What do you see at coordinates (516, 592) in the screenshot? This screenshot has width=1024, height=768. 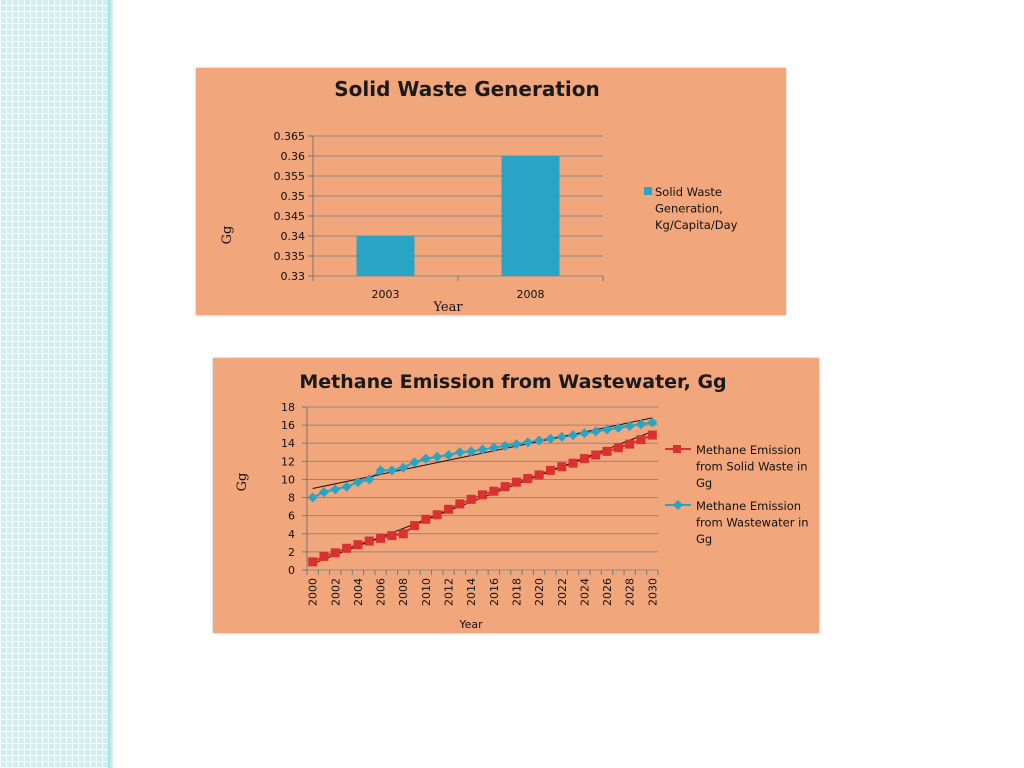 I see `x-tick-label: 2018` at bounding box center [516, 592].